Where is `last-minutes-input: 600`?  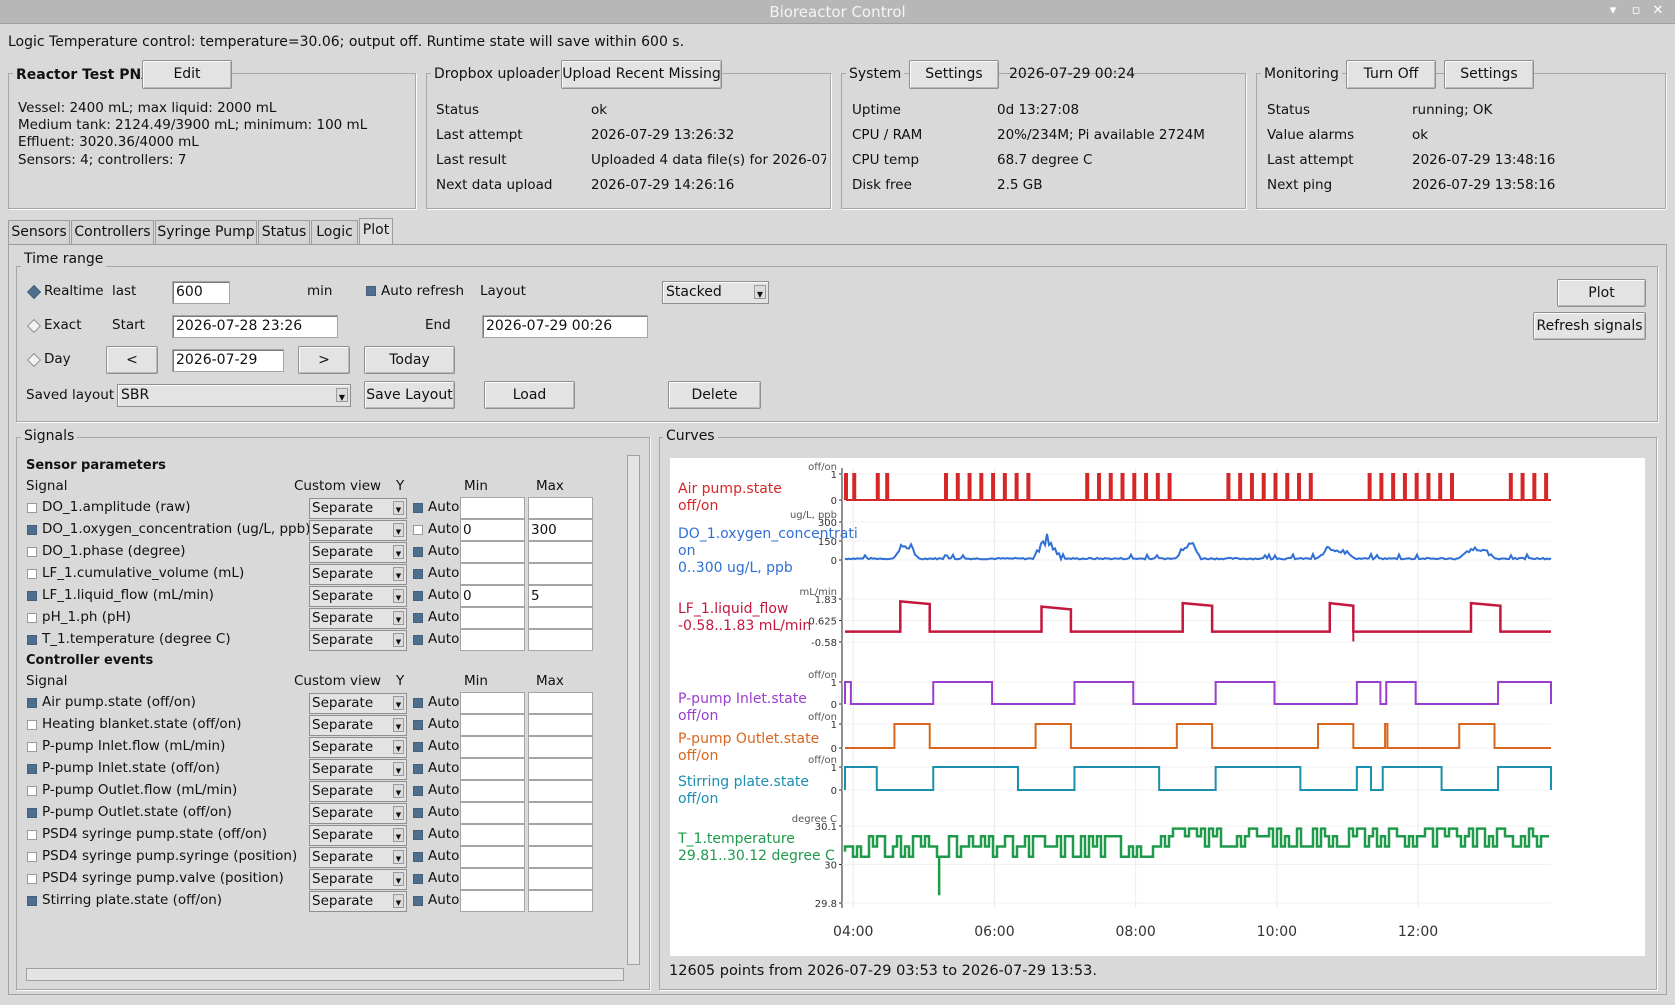
last-minutes-input: 600 is located at coordinates (201, 292).